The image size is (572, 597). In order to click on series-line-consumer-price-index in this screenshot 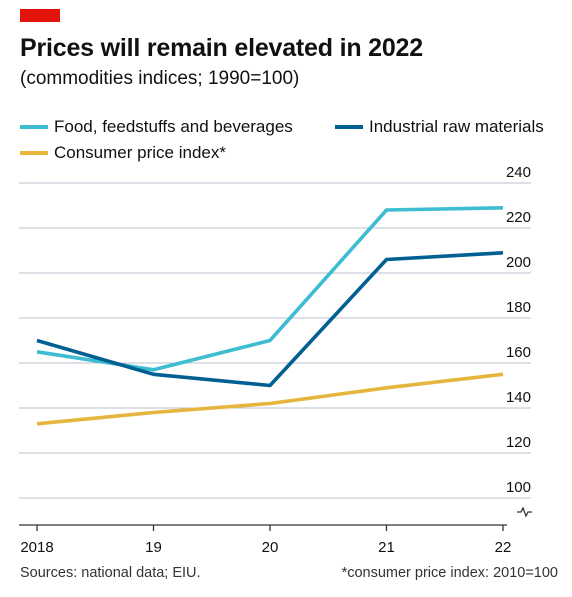, I will do `click(270, 399)`.